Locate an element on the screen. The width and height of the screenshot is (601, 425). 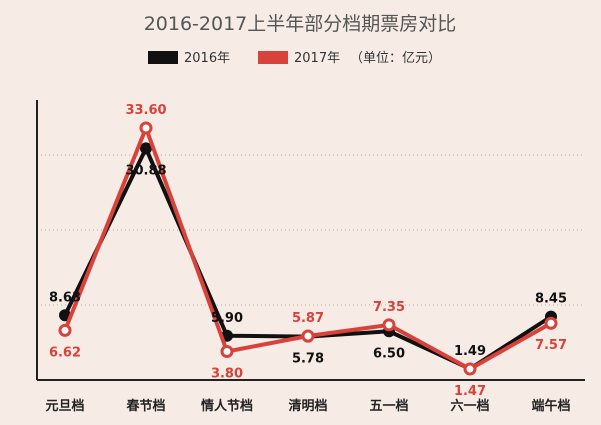
data-label-2016-情人节档: 5.90 is located at coordinates (227, 318).